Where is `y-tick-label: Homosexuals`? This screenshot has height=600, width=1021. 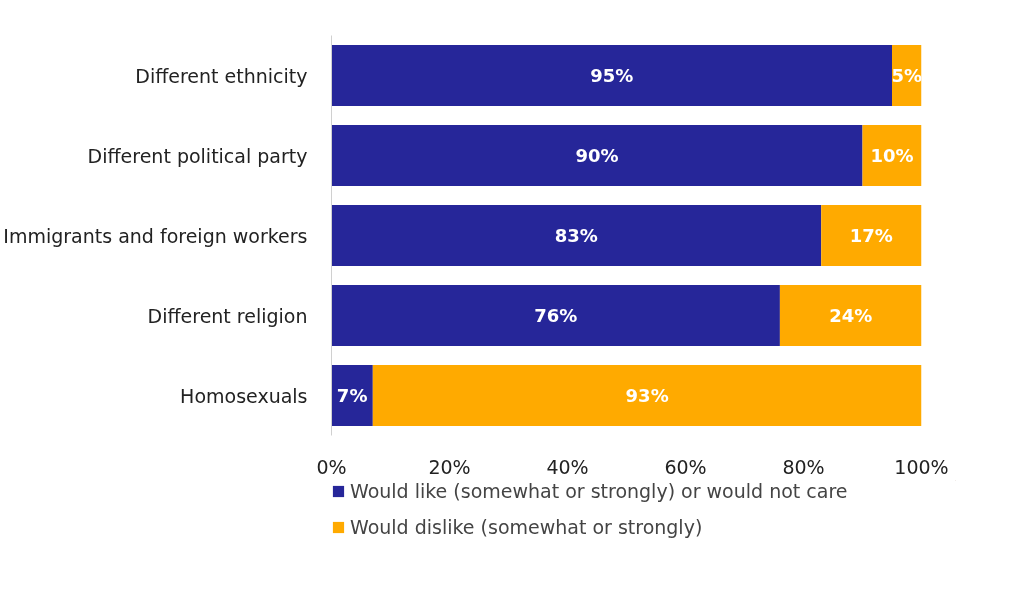
y-tick-label: Homosexuals is located at coordinates (244, 395).